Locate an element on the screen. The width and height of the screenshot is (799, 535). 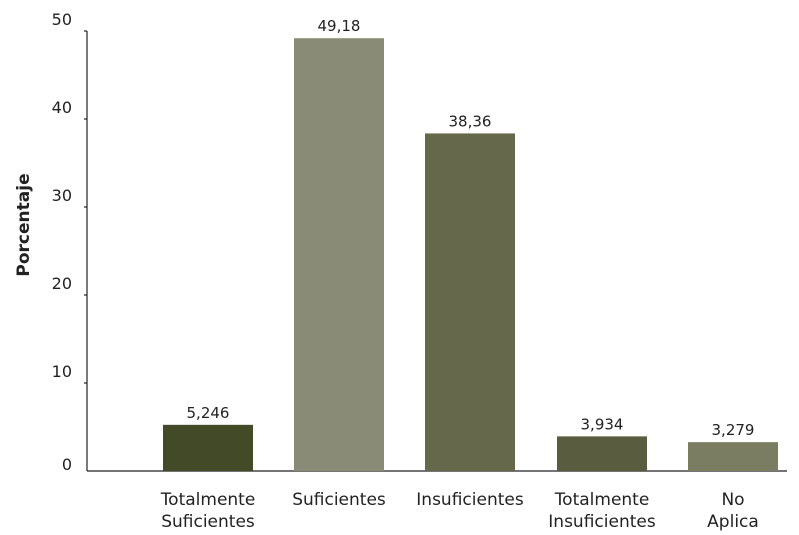
data-label: 49,18 is located at coordinates (339, 26).